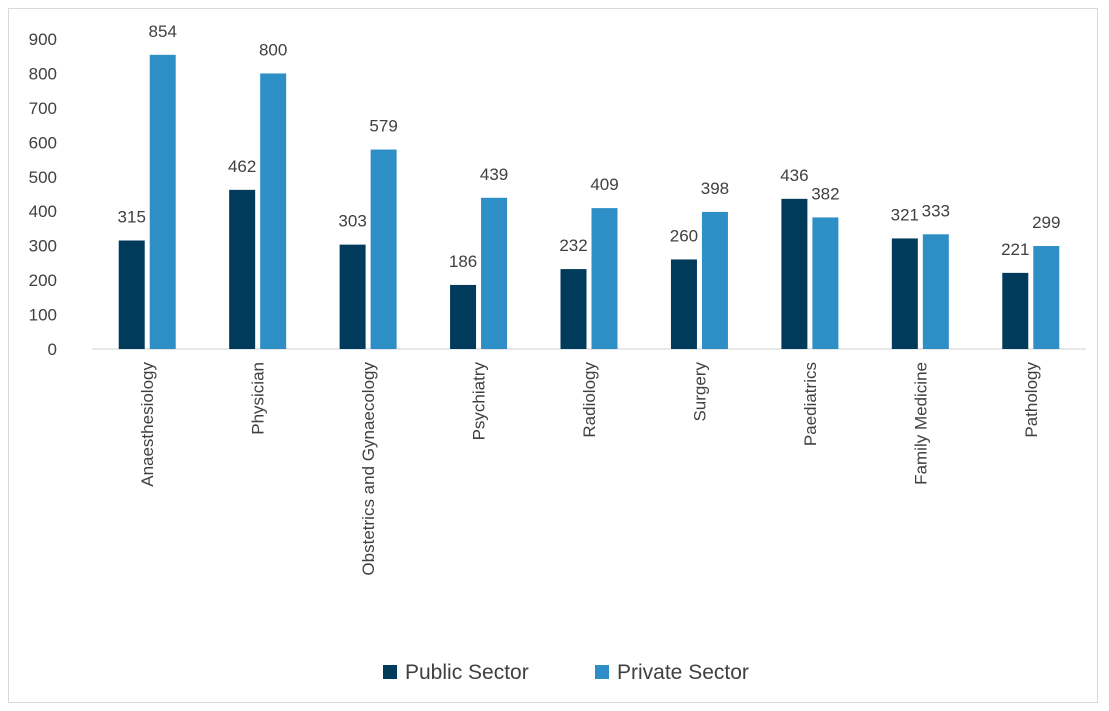  Describe the element at coordinates (1031, 400) in the screenshot. I see `category-label-8: Pathology` at that location.